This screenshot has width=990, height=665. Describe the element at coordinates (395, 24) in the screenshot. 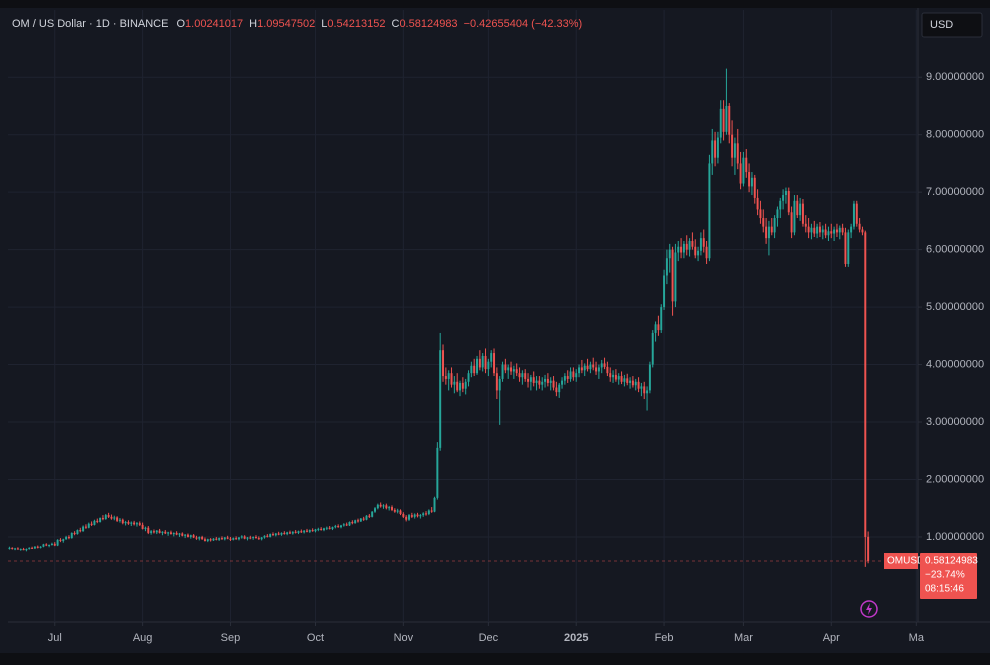

I see `ohlc-label: C` at that location.